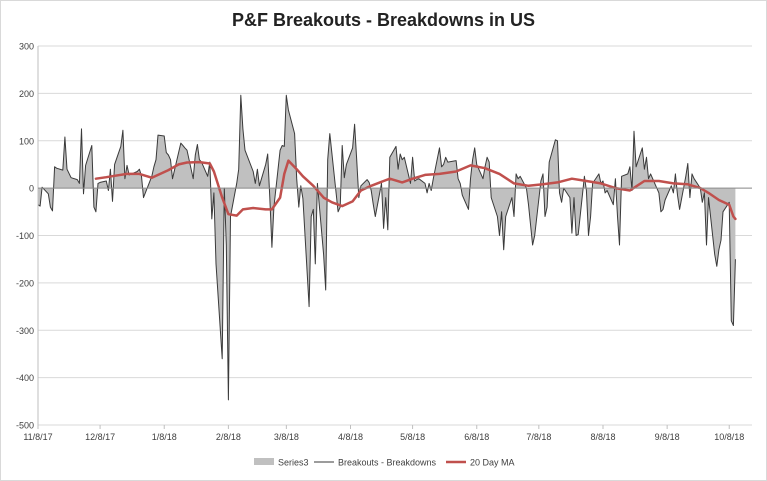  Describe the element at coordinates (164, 437) in the screenshot. I see `x-tick-label: 1/8/18` at that location.